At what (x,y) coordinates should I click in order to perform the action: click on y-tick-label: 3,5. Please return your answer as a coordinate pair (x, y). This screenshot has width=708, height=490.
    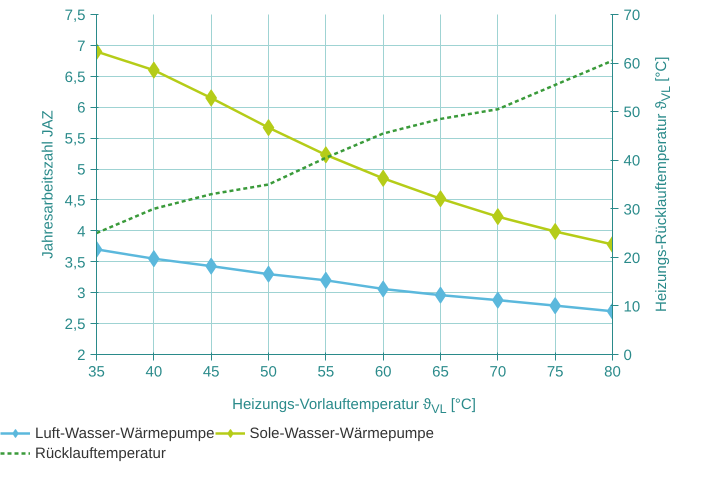
    Looking at the image, I should click on (75, 263).